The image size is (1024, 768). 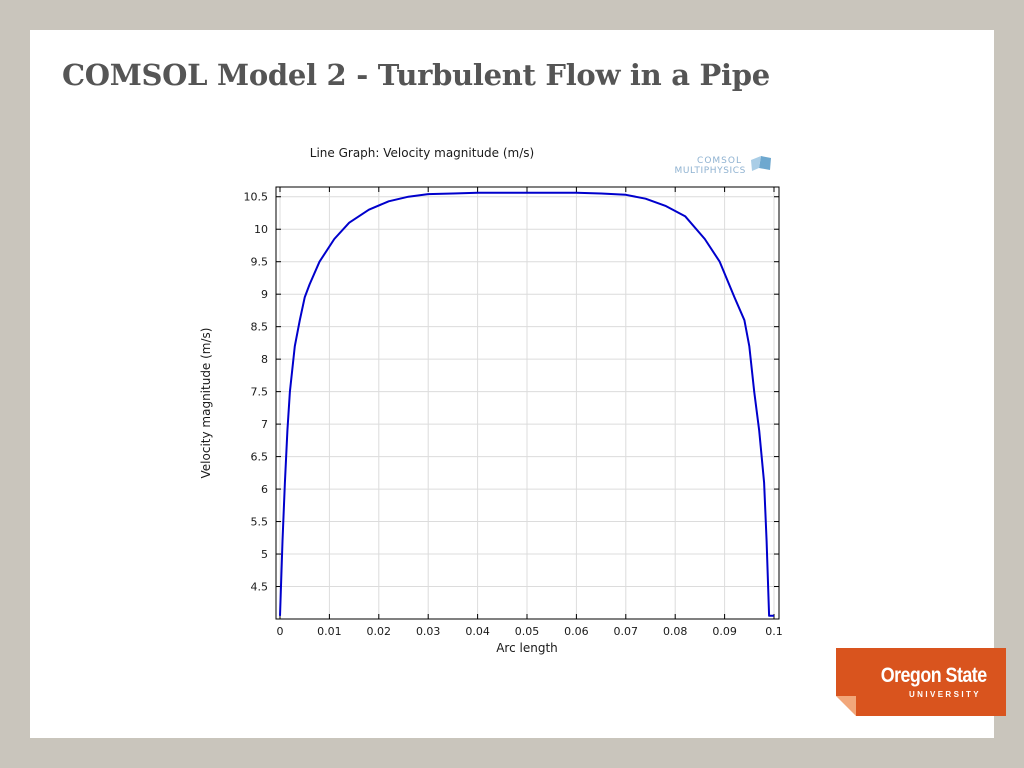 What do you see at coordinates (944, 694) in the screenshot?
I see `logo-subtitle: UNIVERSITY` at bounding box center [944, 694].